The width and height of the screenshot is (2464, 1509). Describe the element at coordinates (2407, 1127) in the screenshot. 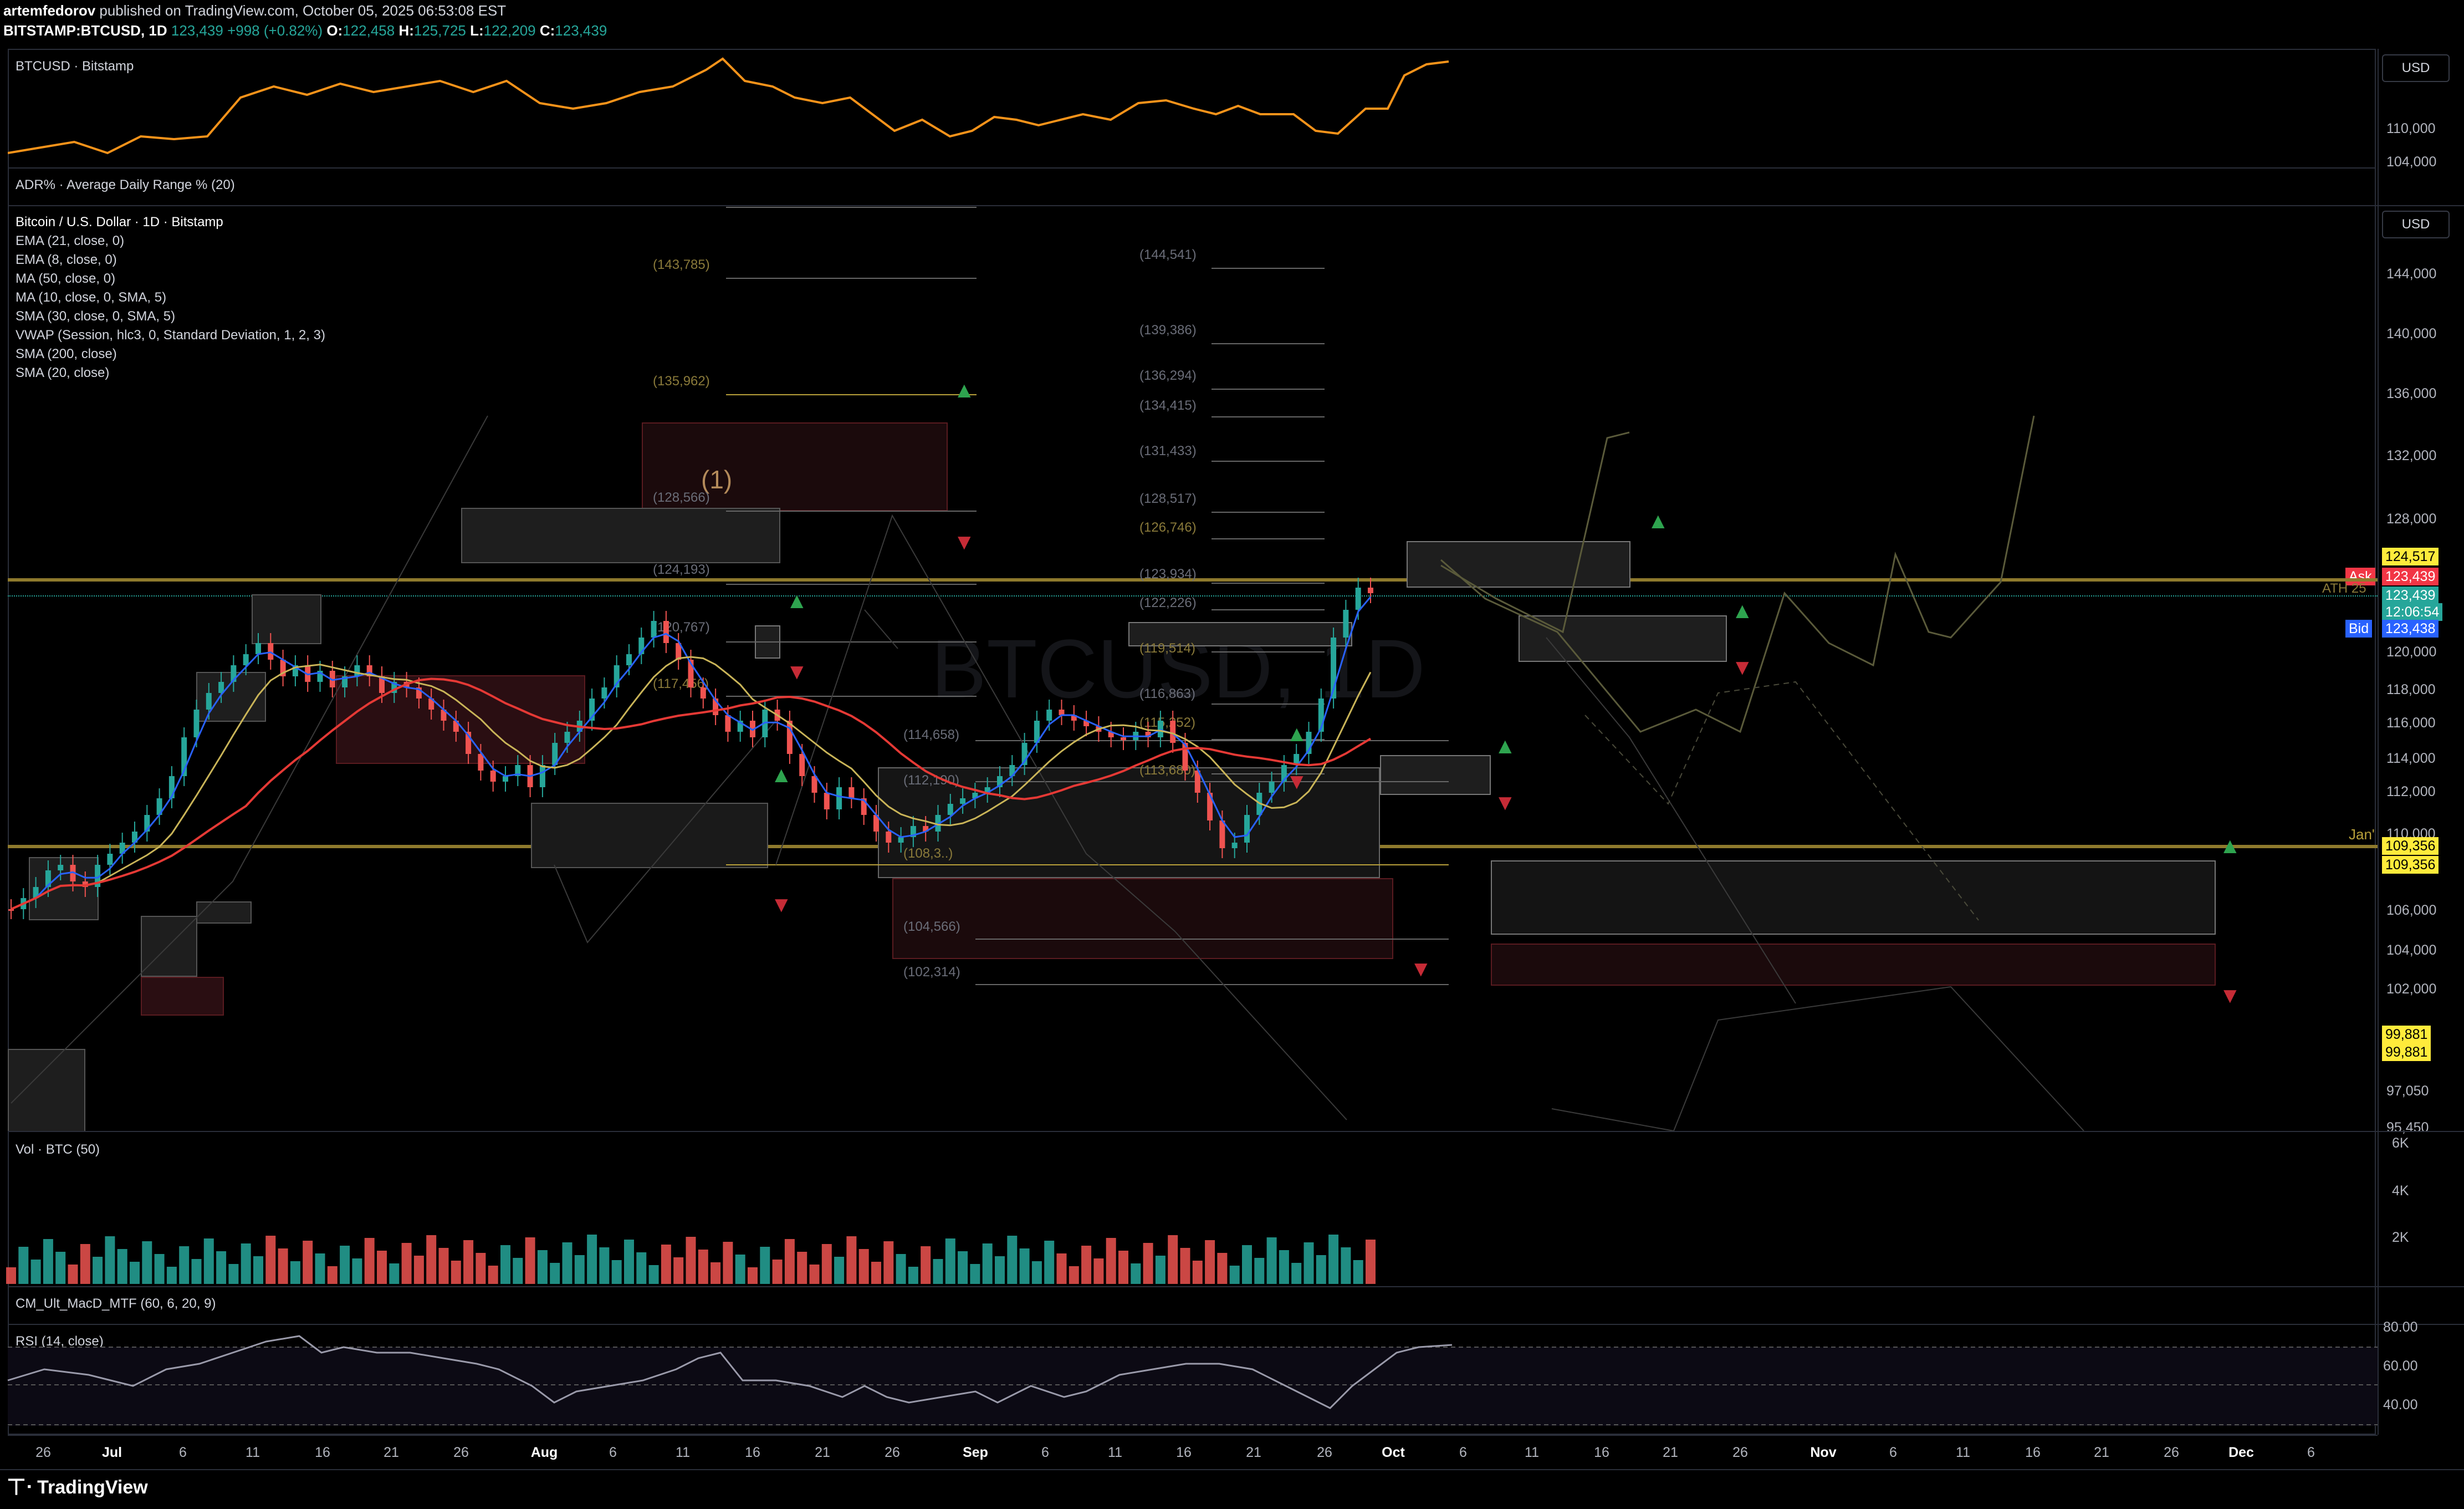

I see `y-tick: 95,450` at that location.